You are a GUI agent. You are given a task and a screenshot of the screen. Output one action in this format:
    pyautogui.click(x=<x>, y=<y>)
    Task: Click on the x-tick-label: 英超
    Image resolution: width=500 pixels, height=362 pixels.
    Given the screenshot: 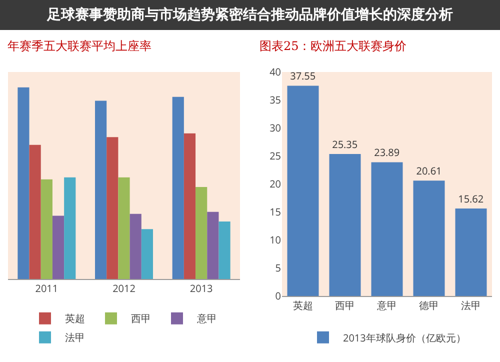 What is the action you would take?
    pyautogui.click(x=303, y=305)
    